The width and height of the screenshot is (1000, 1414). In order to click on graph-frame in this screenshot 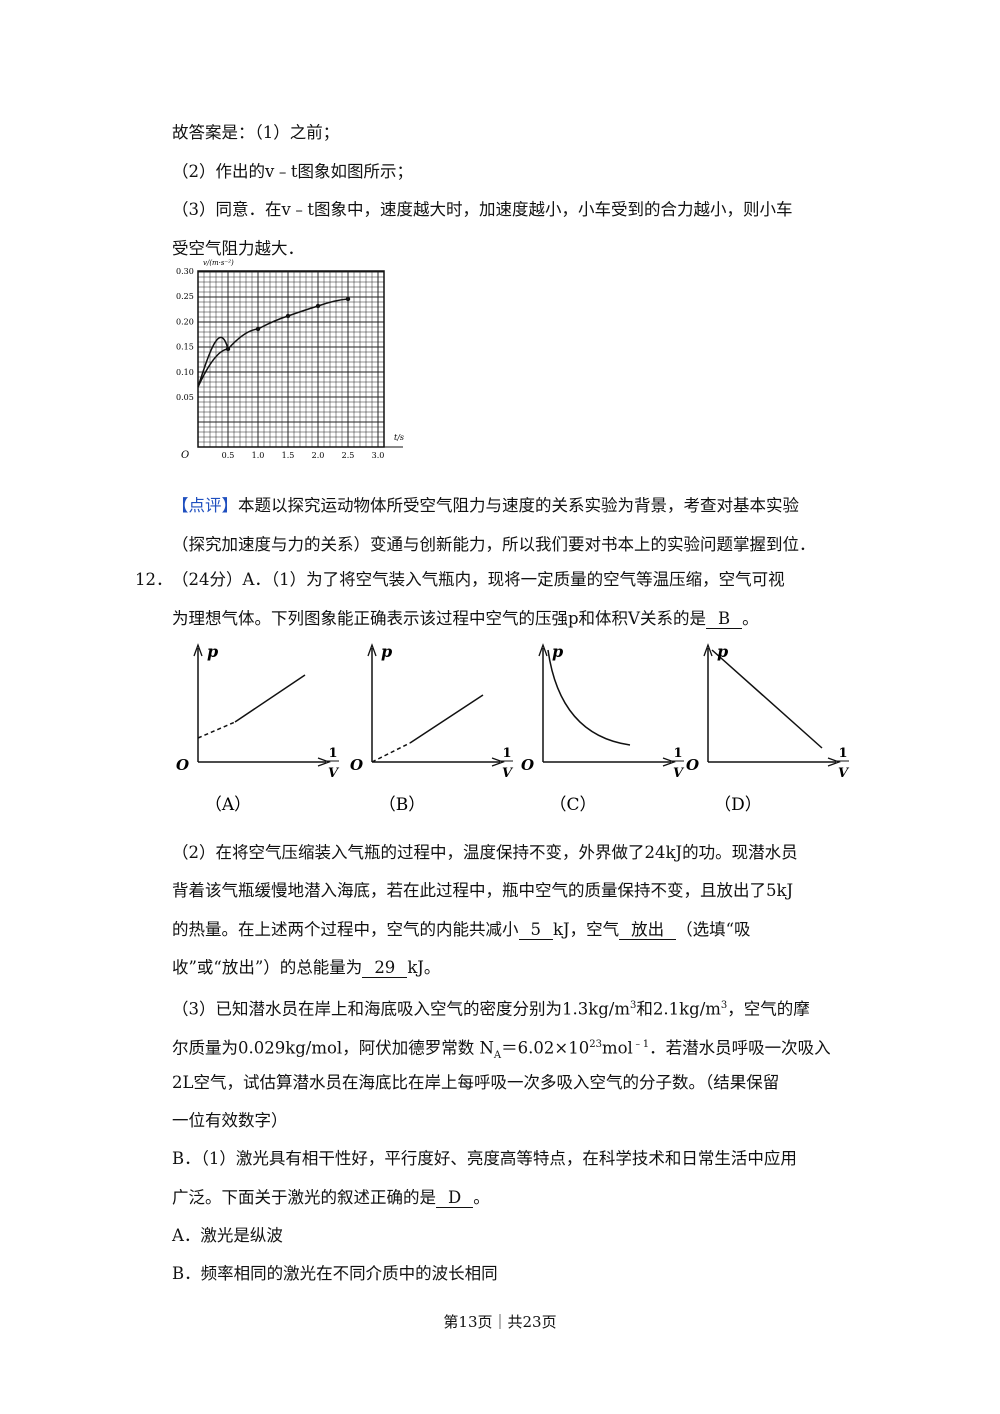, I will do `click(291, 359)`.